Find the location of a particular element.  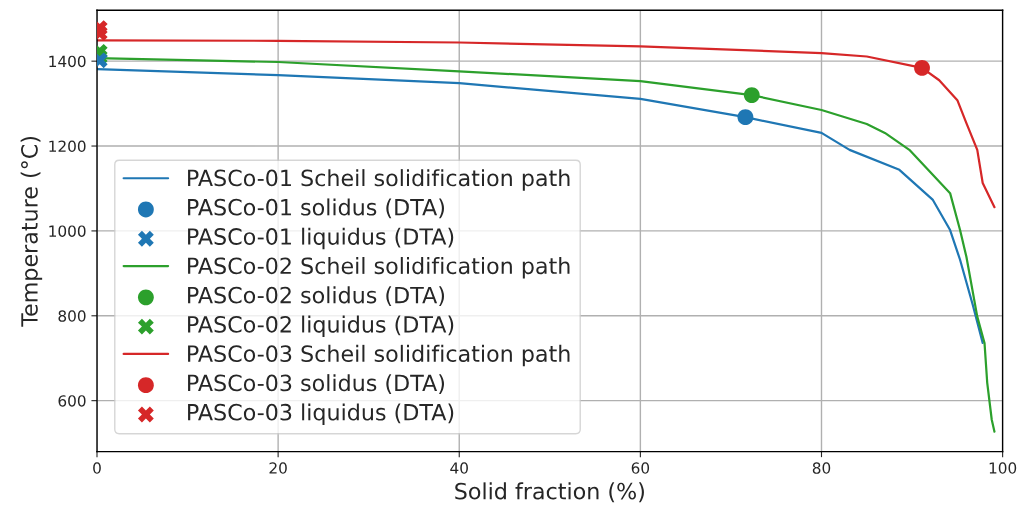

x-tick-label: 80 is located at coordinates (821, 468).